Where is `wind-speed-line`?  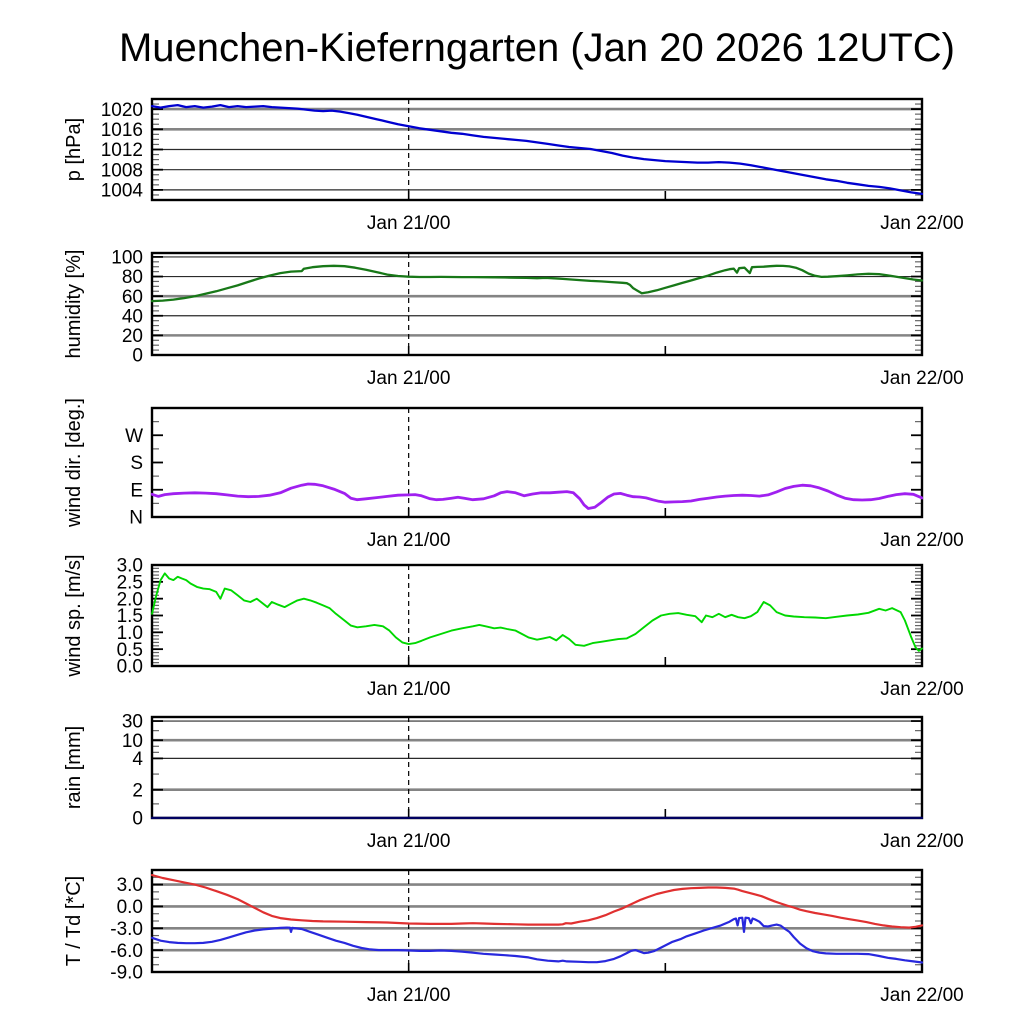
wind-speed-line is located at coordinates (537, 612).